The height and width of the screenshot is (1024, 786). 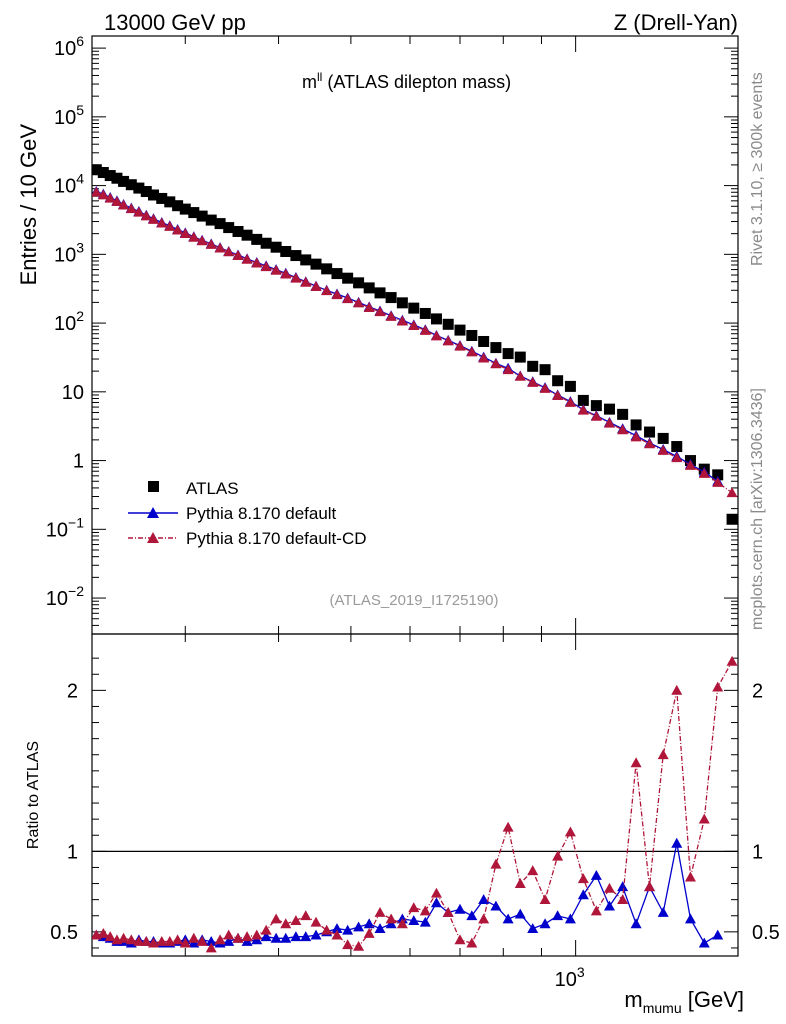 I want to click on ratio-y-tick-label-right: 1, so click(x=757, y=852).